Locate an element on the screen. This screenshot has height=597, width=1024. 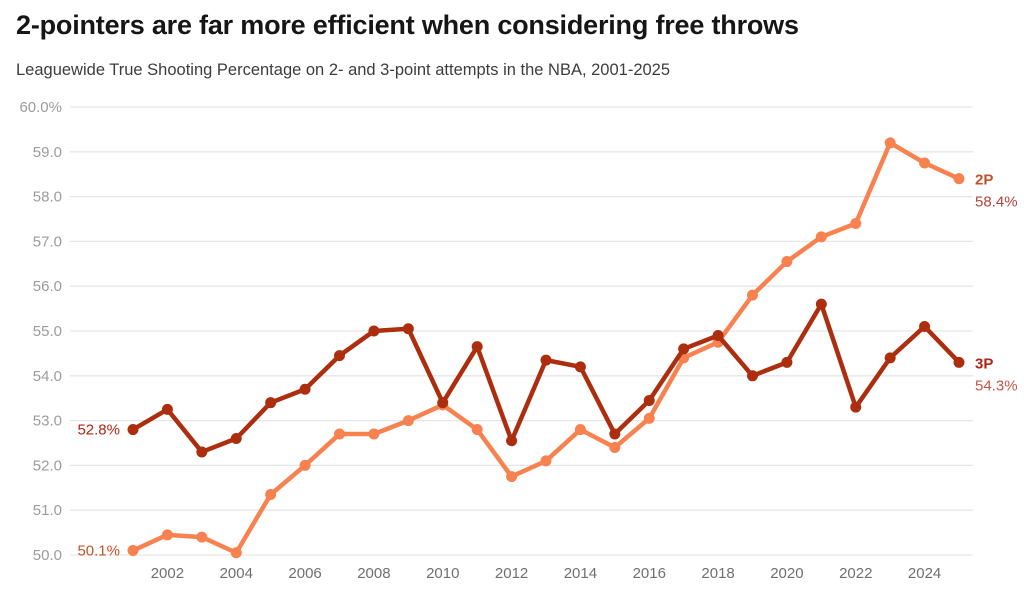
x-axis-tick-label: 2010 is located at coordinates (442, 573).